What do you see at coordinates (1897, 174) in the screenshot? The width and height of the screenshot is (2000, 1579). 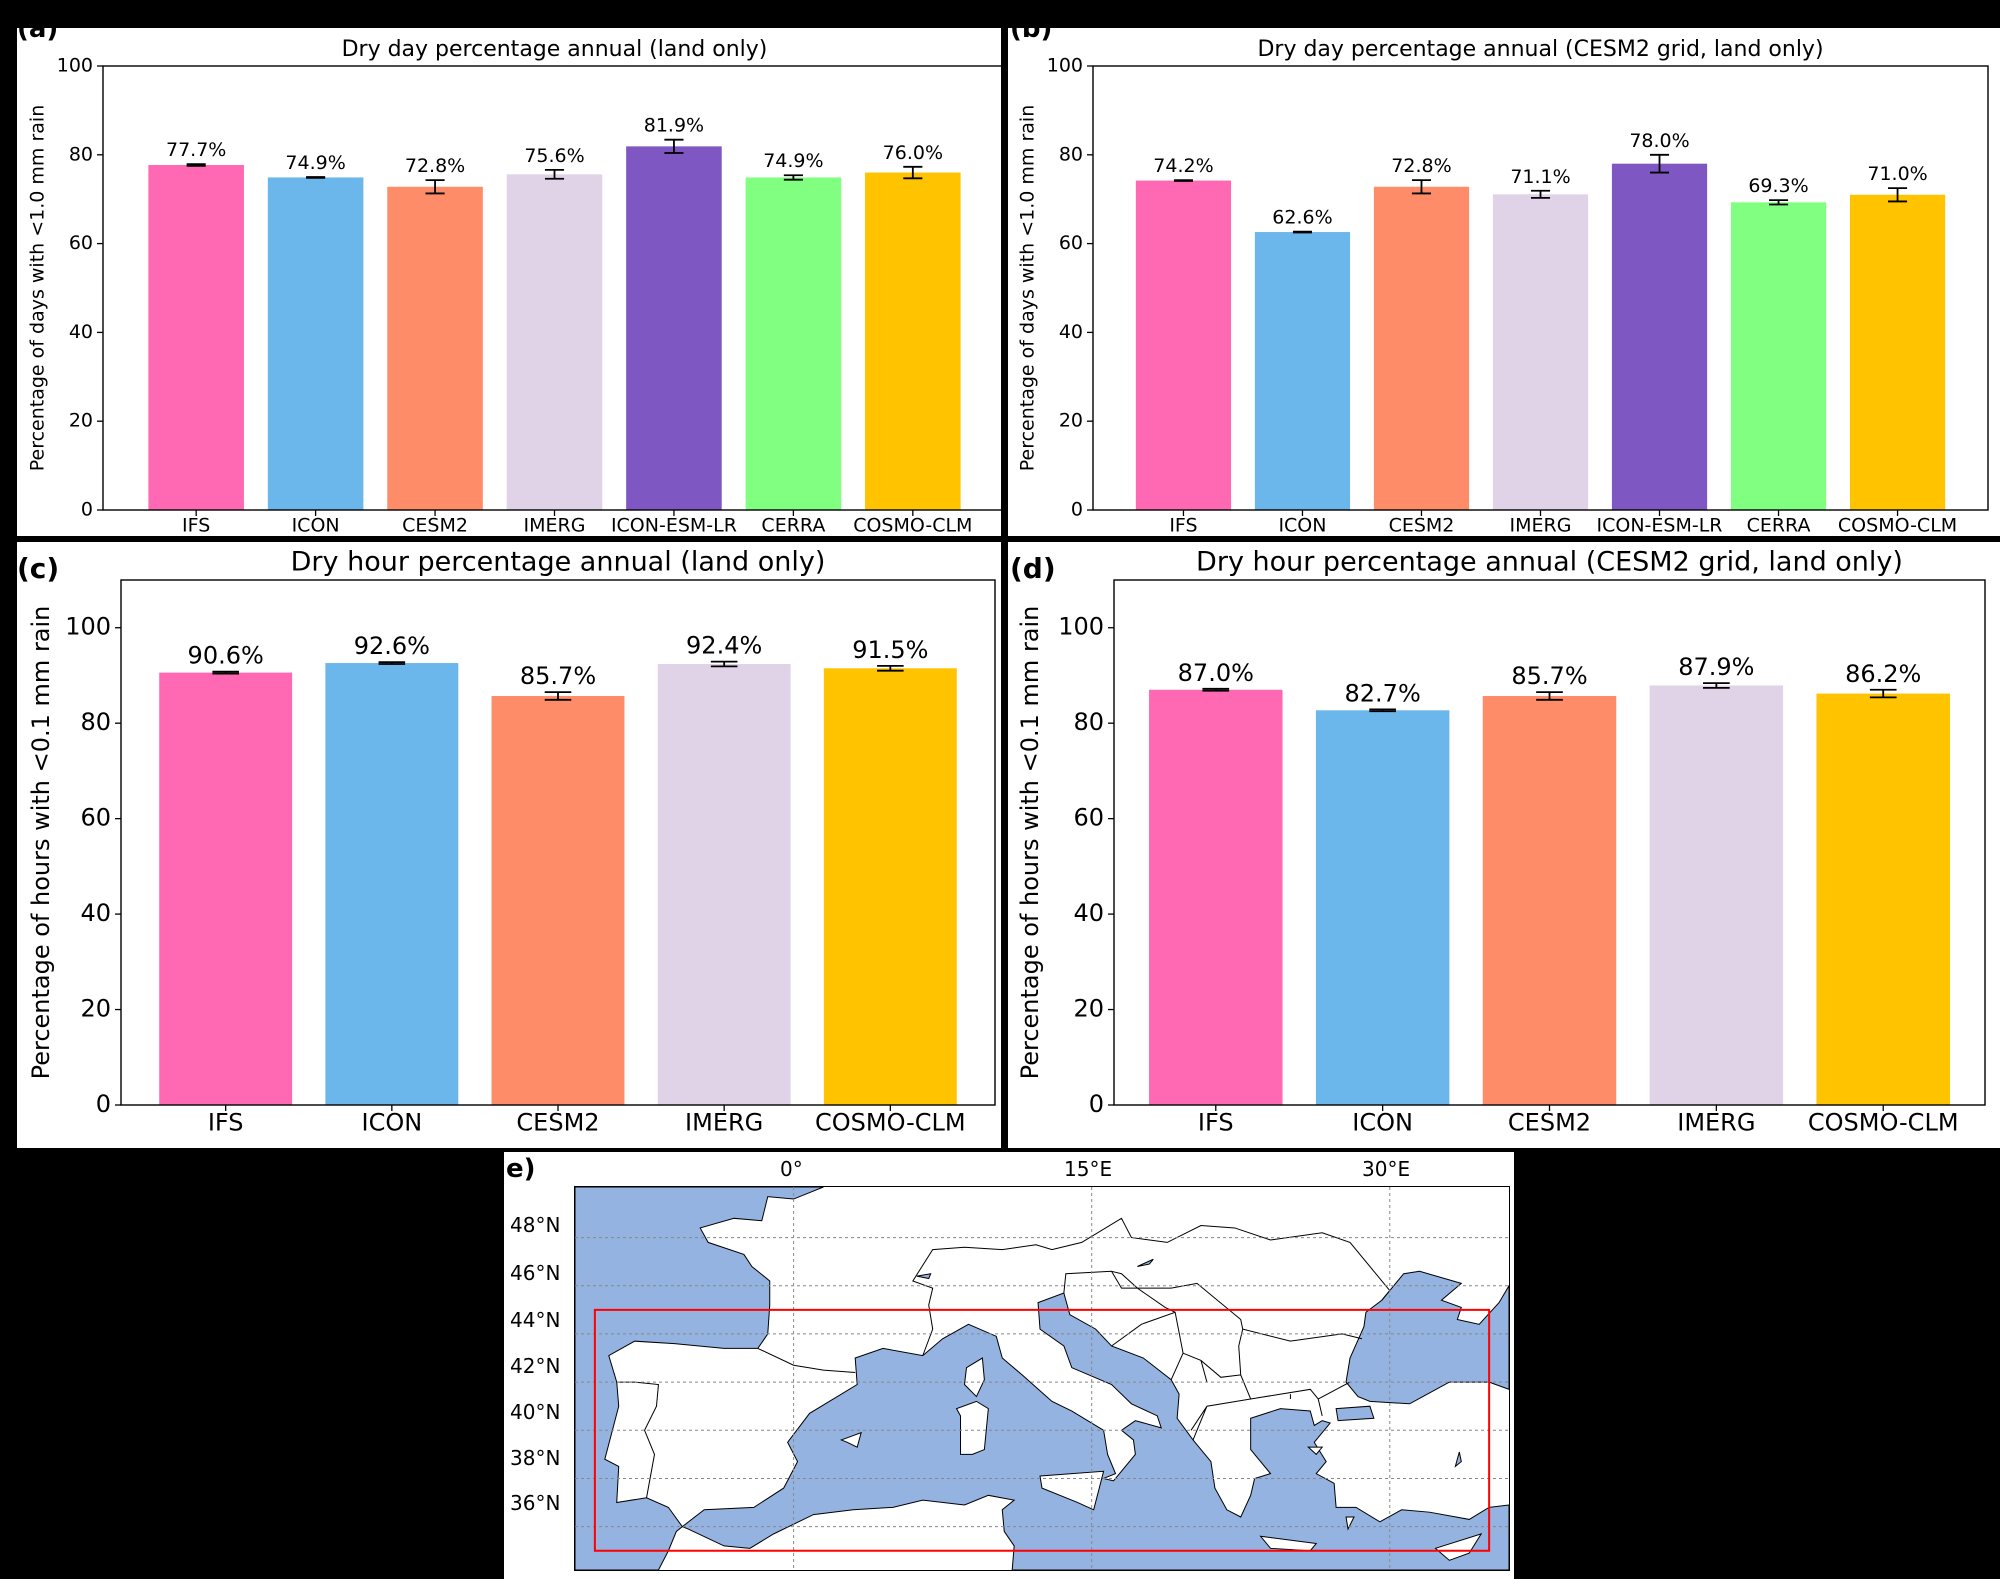 I see `data-label: 71.0%` at bounding box center [1897, 174].